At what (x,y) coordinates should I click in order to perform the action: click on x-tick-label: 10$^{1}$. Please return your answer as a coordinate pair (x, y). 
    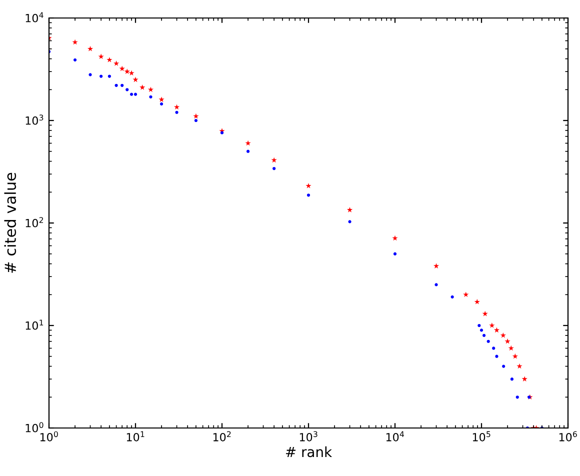
    Looking at the image, I should click on (135, 436).